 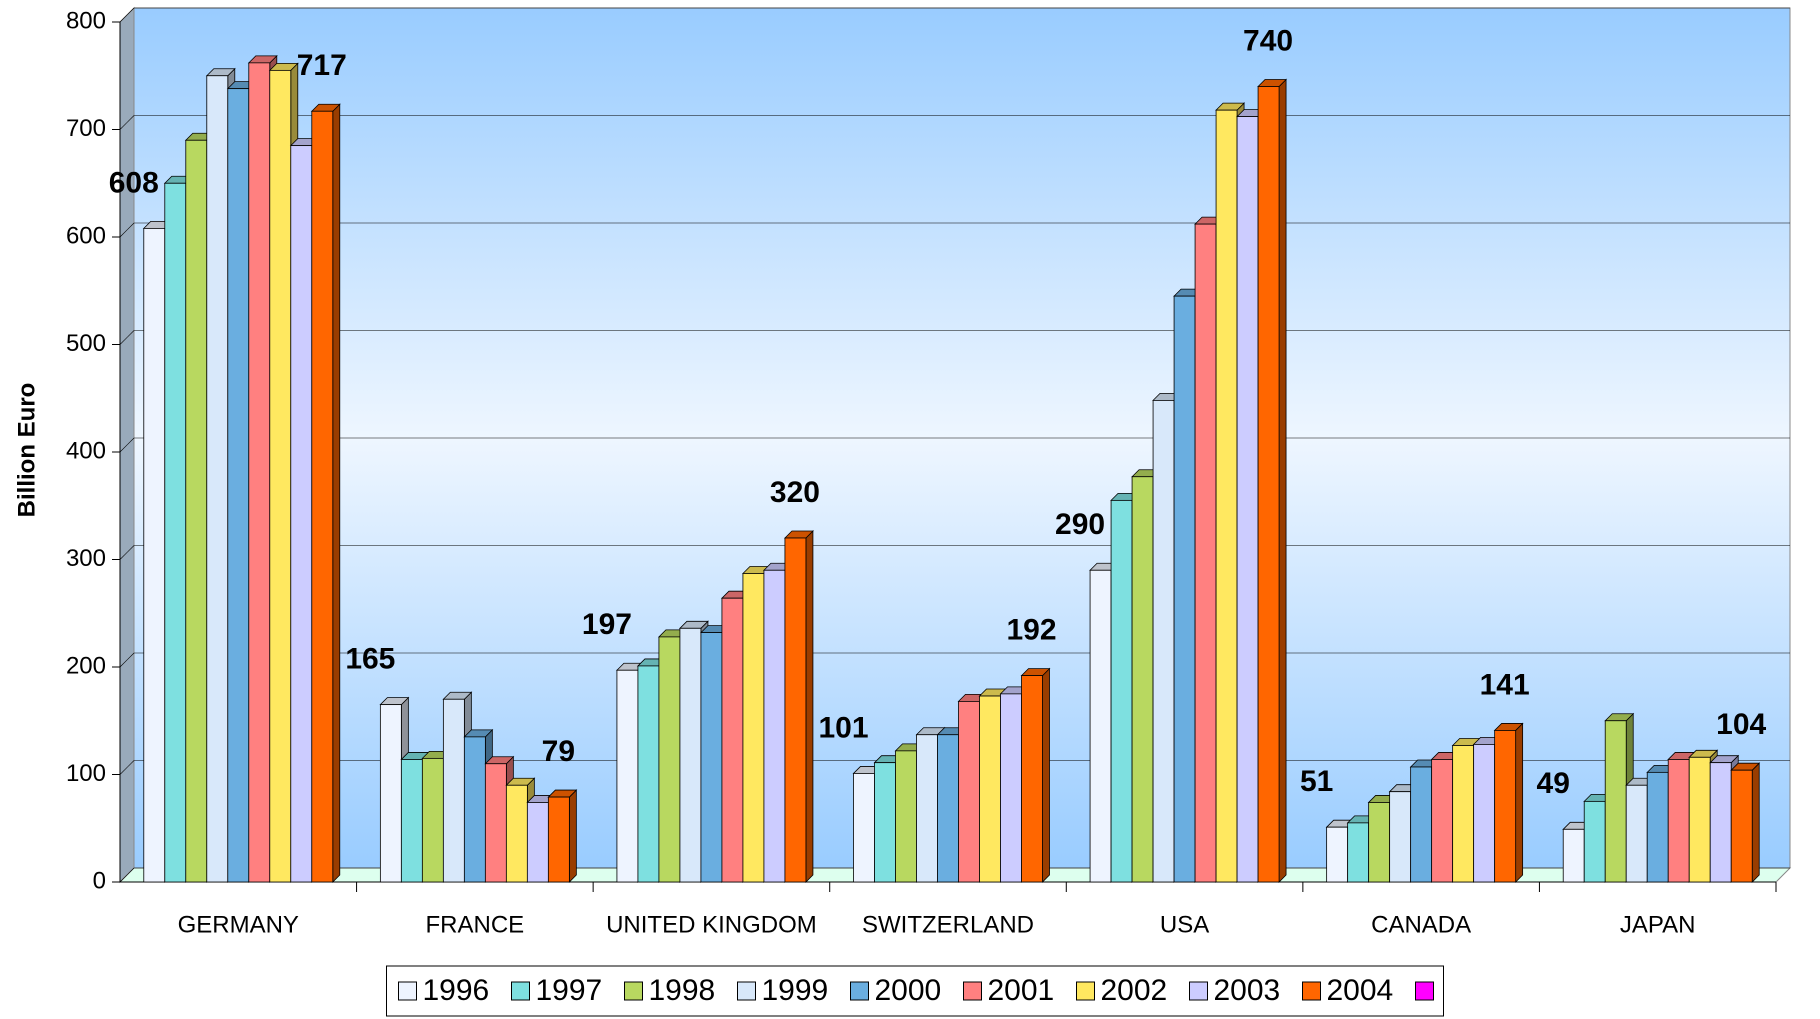 I want to click on legend-box, so click(x=915, y=991).